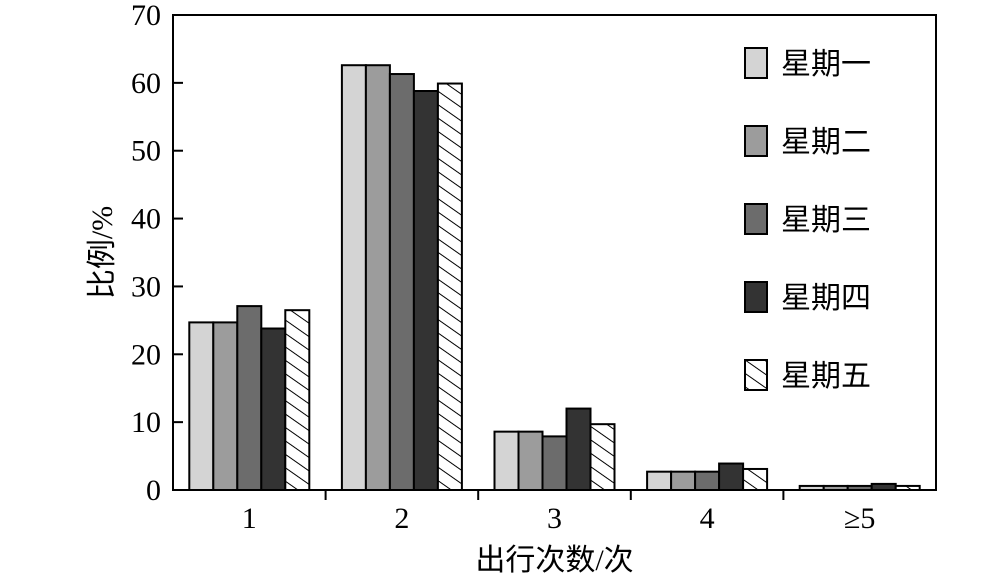  Describe the element at coordinates (554, 518) in the screenshot. I see `x-tick-label: 3` at that location.